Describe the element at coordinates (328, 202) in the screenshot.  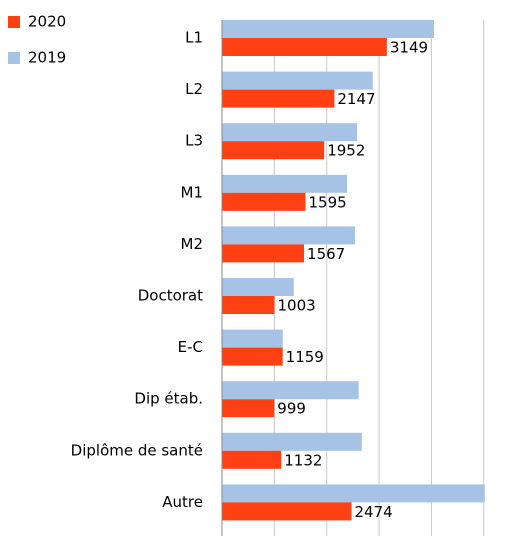
I see `value-label: 1595` at that location.